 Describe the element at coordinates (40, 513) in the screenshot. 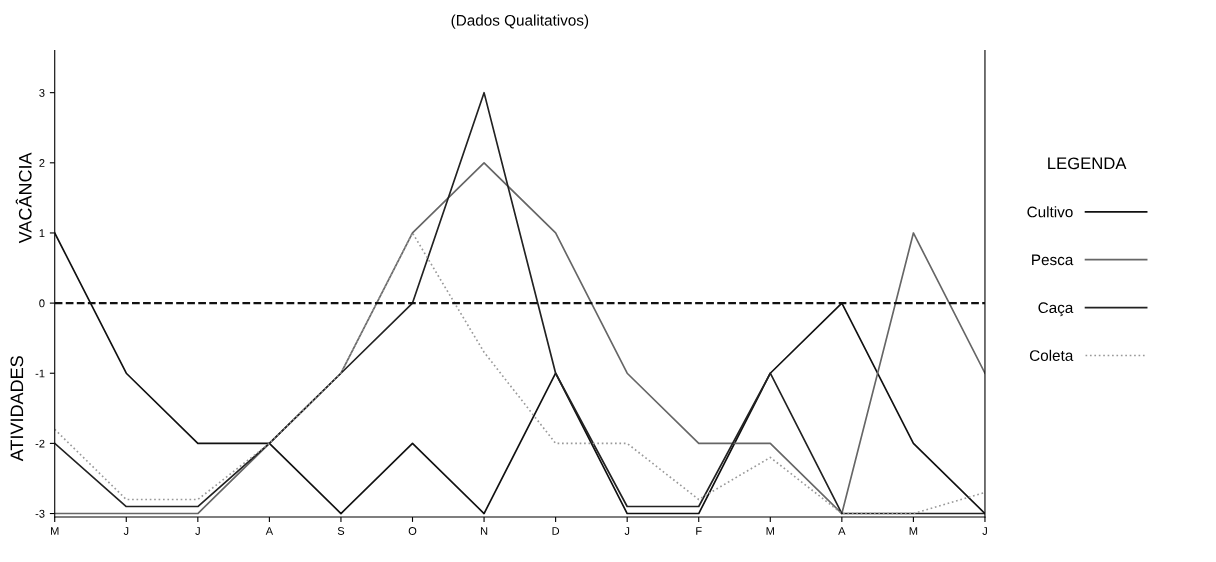

I see `y-tick-label: -3` at that location.